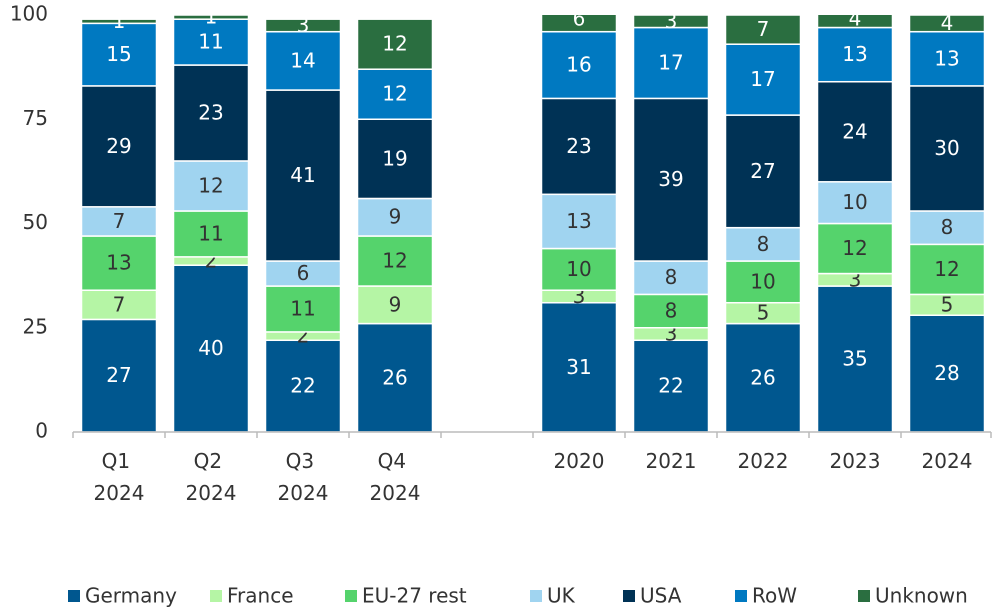  Describe the element at coordinates (763, 461) in the screenshot. I see `x-tick-label: 2022` at that location.